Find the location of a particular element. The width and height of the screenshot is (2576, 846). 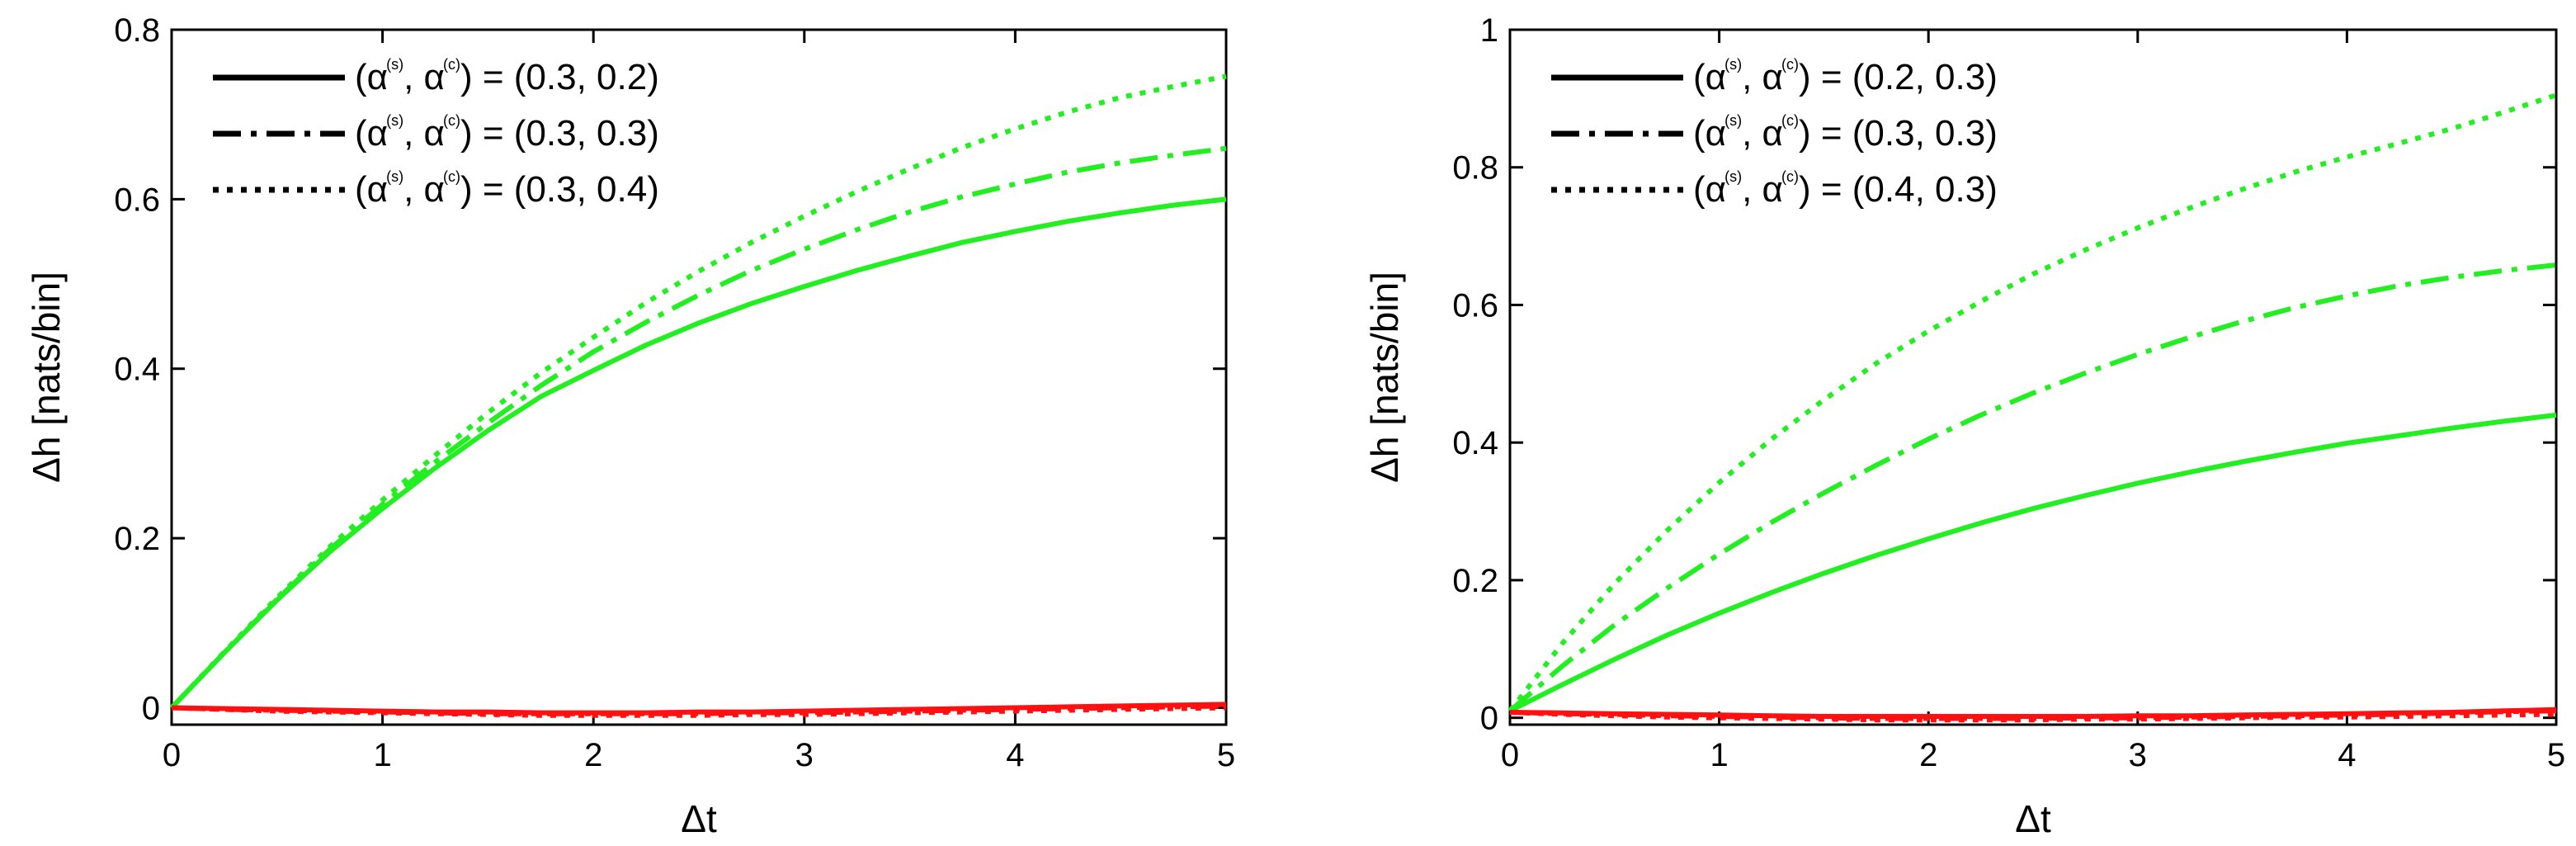

legend-entry: (α(s), α(c)) = (0.2, 0.3) is located at coordinates (1845, 76).